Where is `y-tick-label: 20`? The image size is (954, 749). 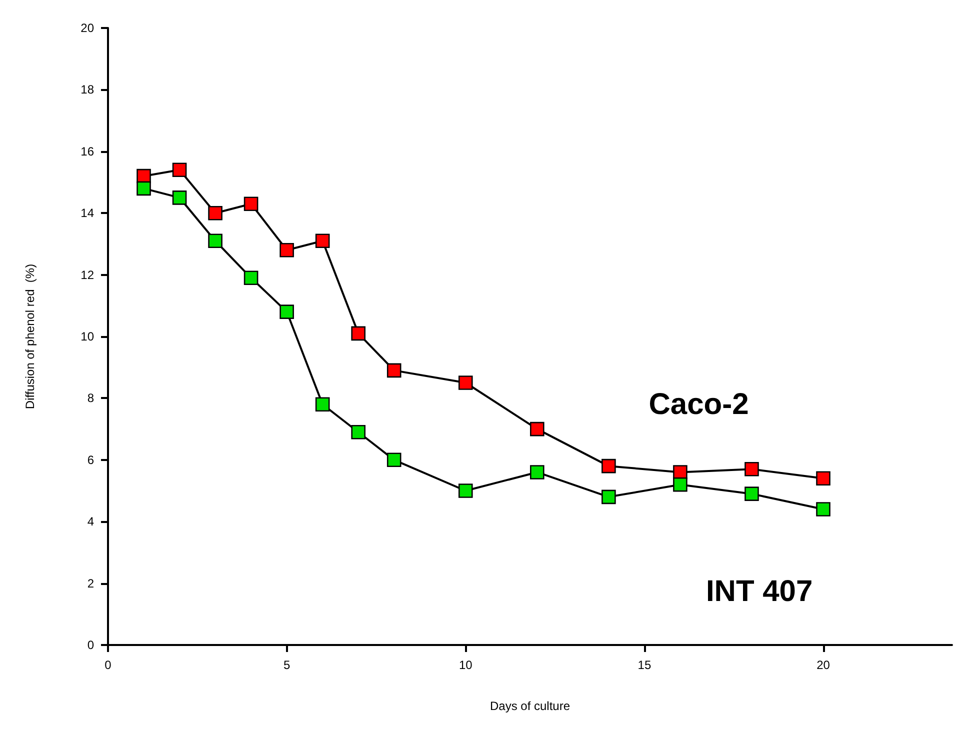
y-tick-label: 20 is located at coordinates (87, 28).